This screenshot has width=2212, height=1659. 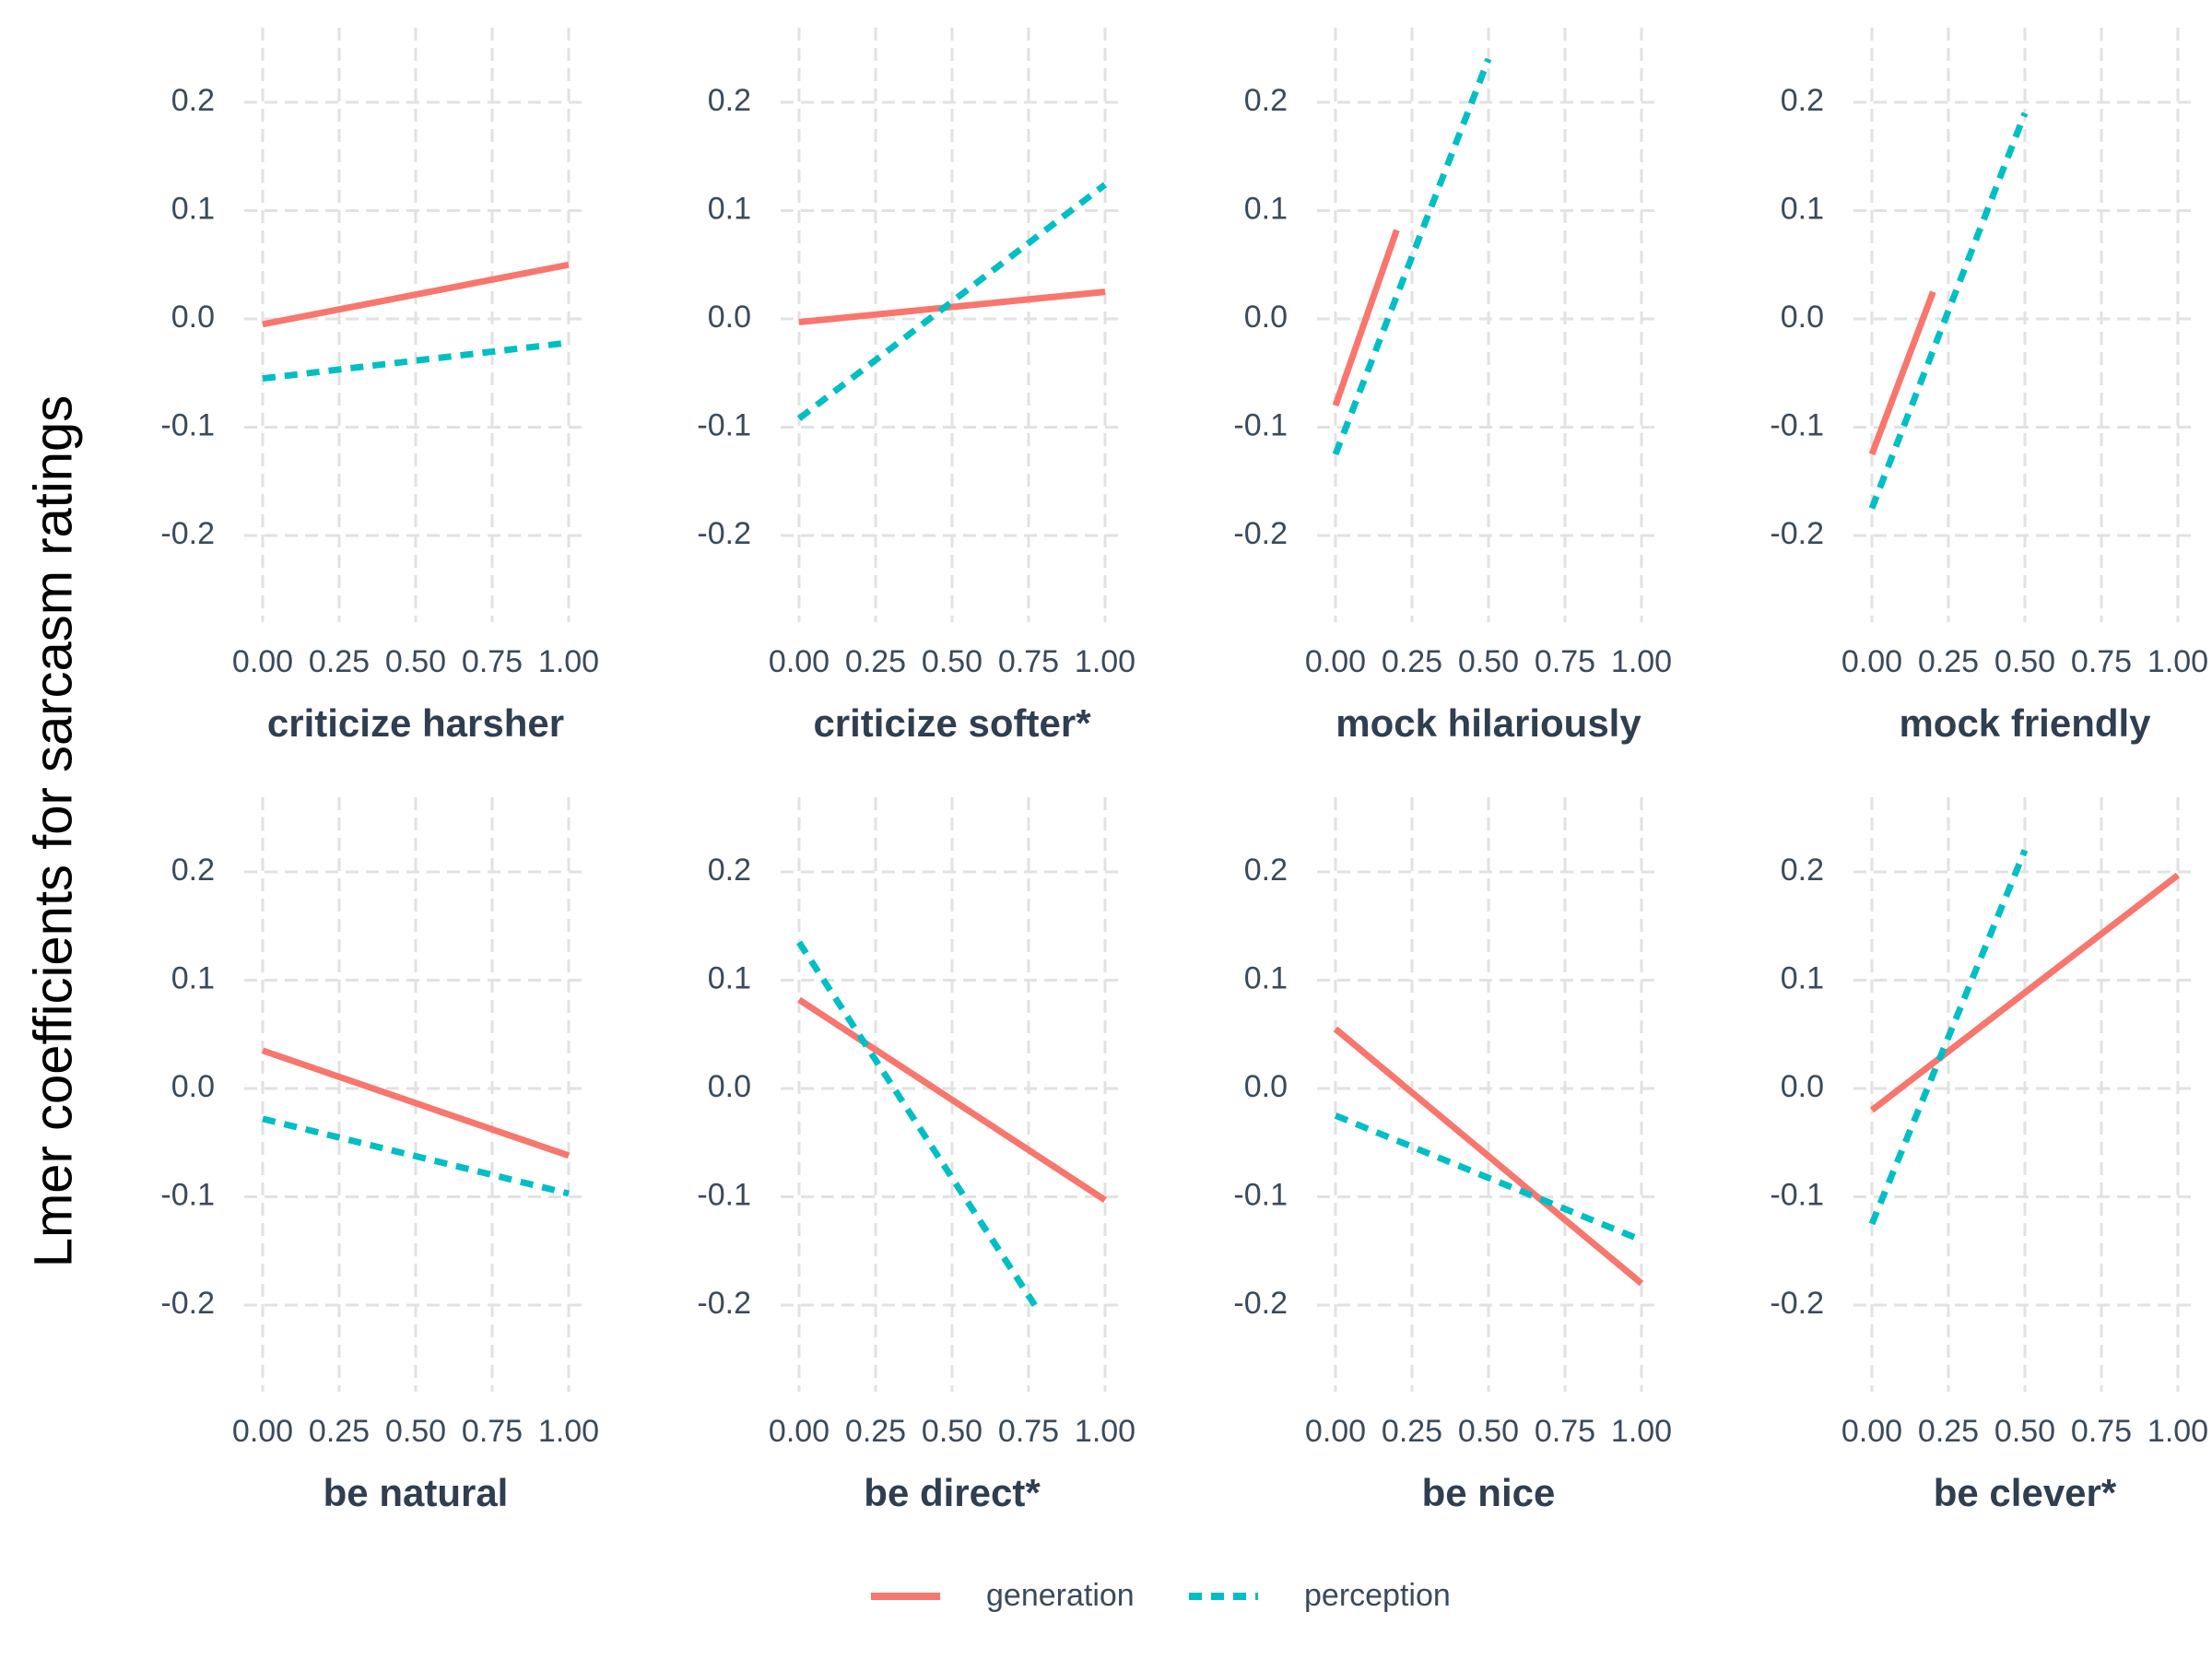 I want to click on legend-item-perception: perception, so click(x=1320, y=1595).